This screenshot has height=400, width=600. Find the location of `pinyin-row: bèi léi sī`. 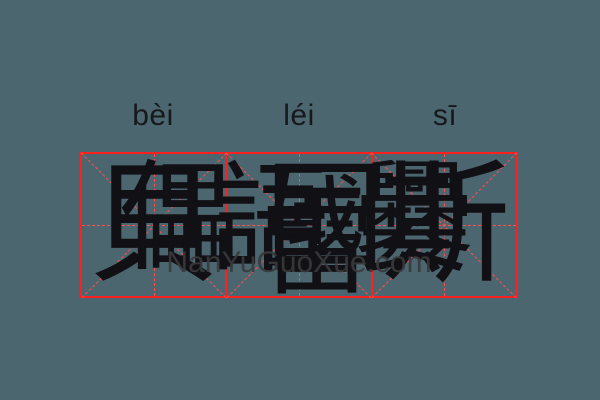

pinyin-row: bèi léi sī is located at coordinates (299, 116).